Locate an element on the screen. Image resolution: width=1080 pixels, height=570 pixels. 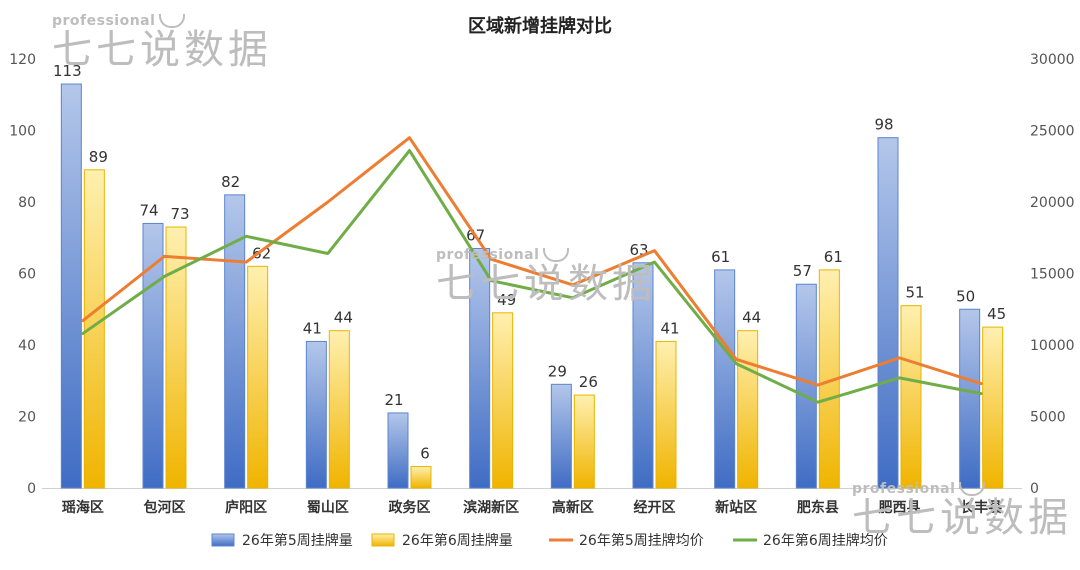
bar-value-label: 89 is located at coordinates (98, 157).